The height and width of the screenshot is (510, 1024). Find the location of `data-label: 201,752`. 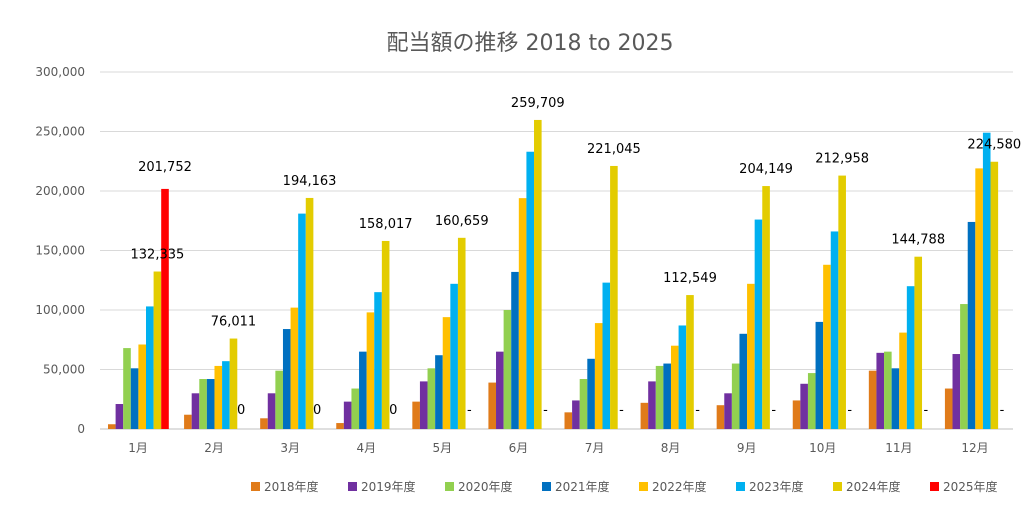

data-label: 201,752 is located at coordinates (165, 167).